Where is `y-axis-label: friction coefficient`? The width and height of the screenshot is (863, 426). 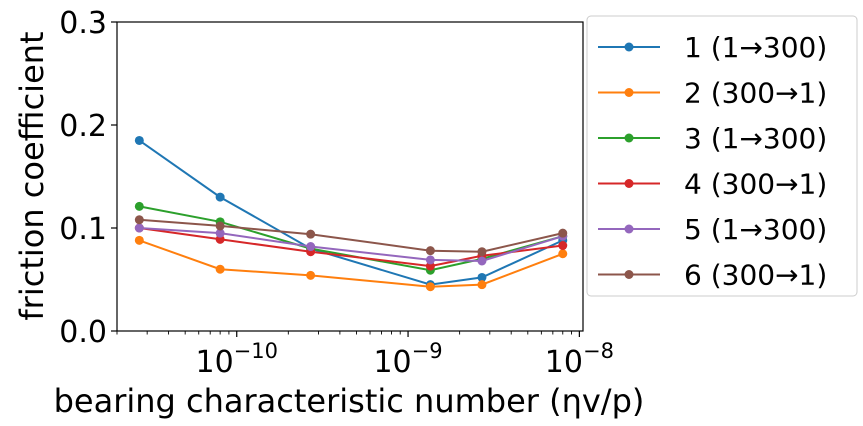
y-axis-label: friction coefficient is located at coordinates (32, 175).